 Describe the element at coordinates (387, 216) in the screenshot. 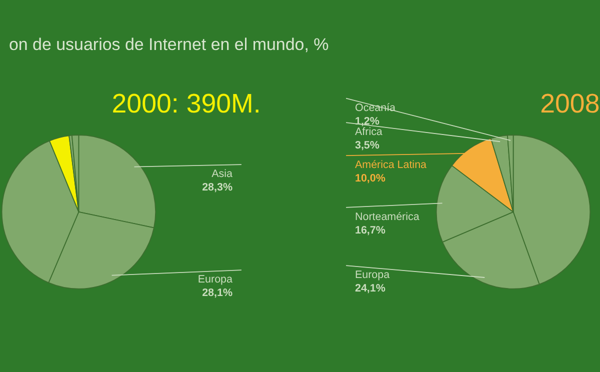

I see `slice-label: Norteamérica` at that location.